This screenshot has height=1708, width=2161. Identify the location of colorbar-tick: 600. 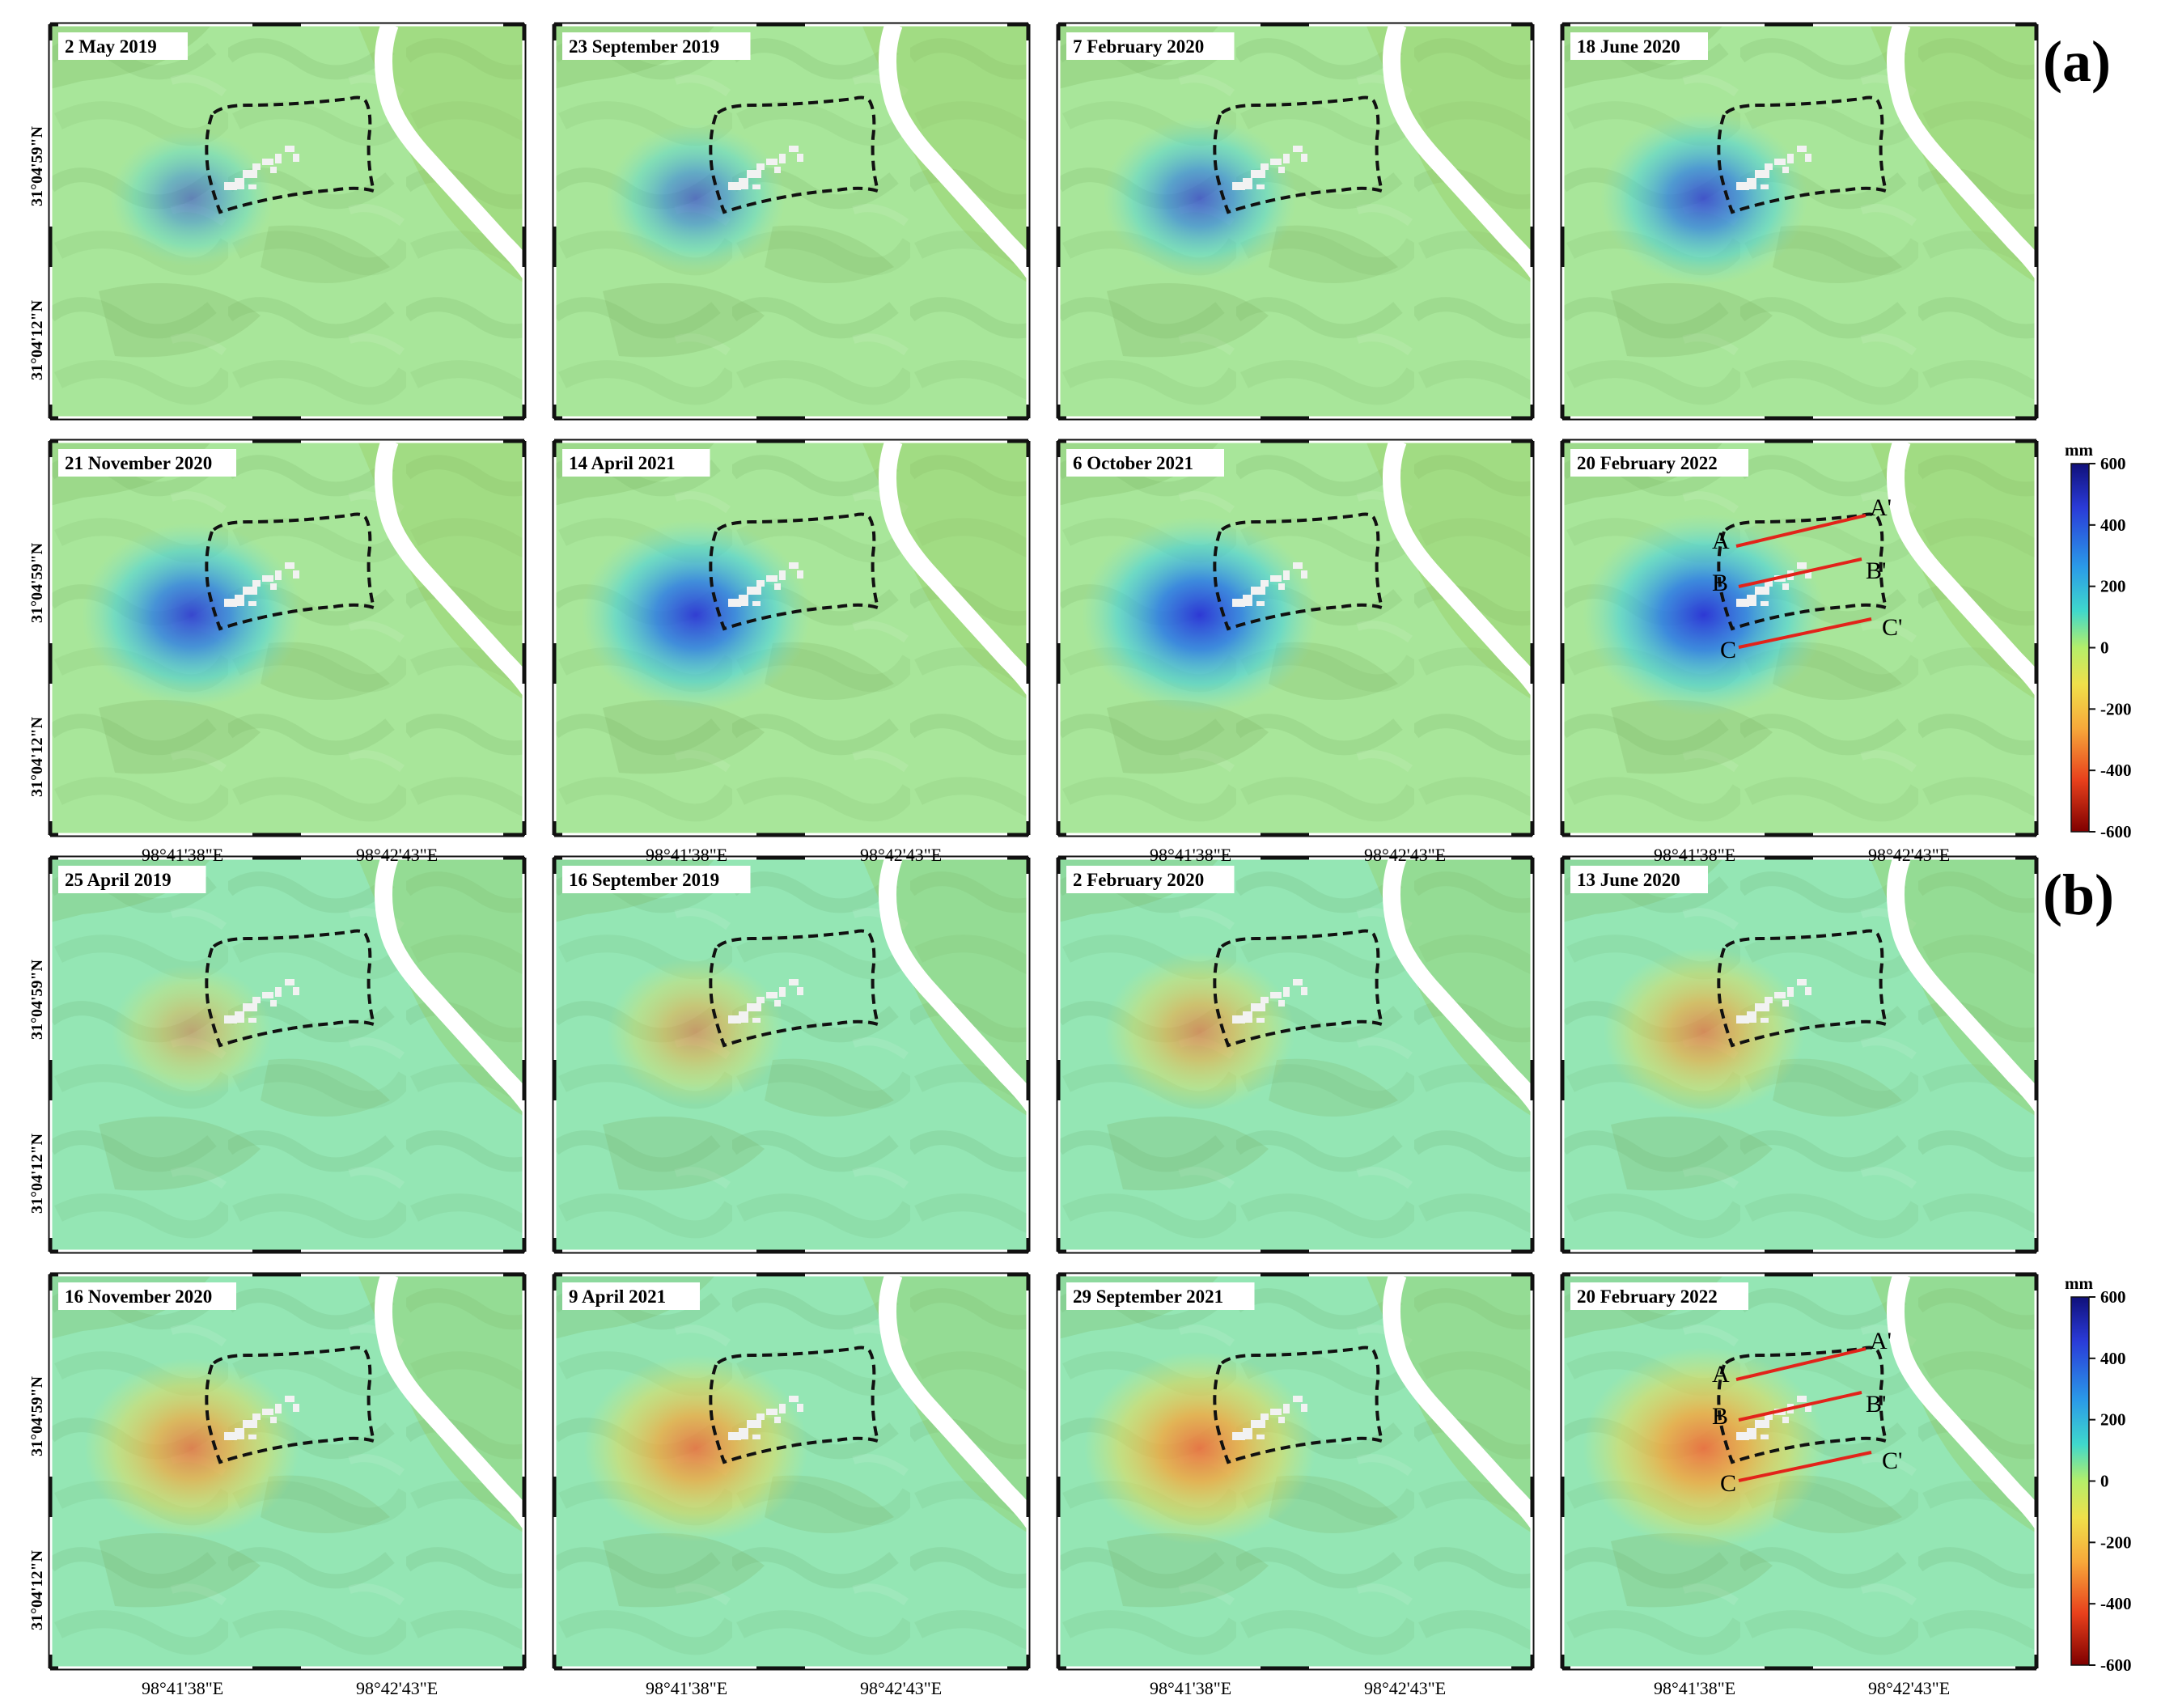
(2113, 1297).